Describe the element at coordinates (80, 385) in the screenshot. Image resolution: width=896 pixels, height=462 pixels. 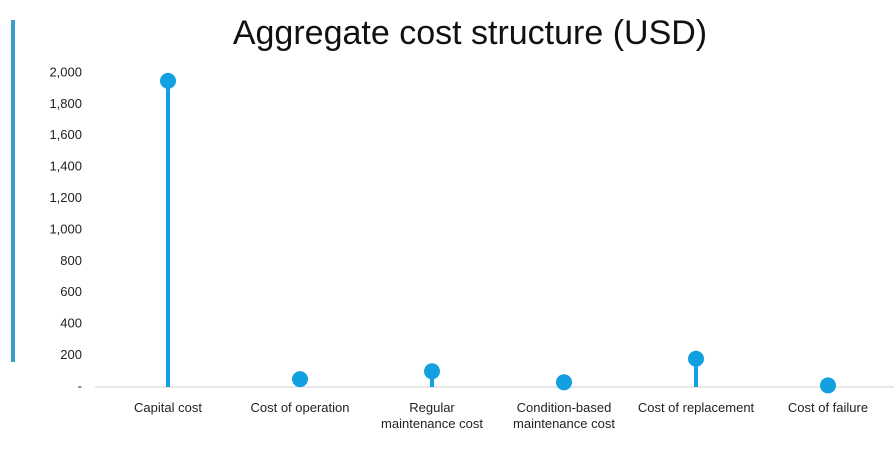
I see `y-tick-label: -` at that location.